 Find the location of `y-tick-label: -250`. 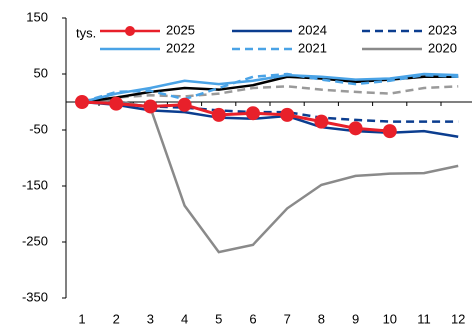

y-tick-label: -250 is located at coordinates (35, 240).